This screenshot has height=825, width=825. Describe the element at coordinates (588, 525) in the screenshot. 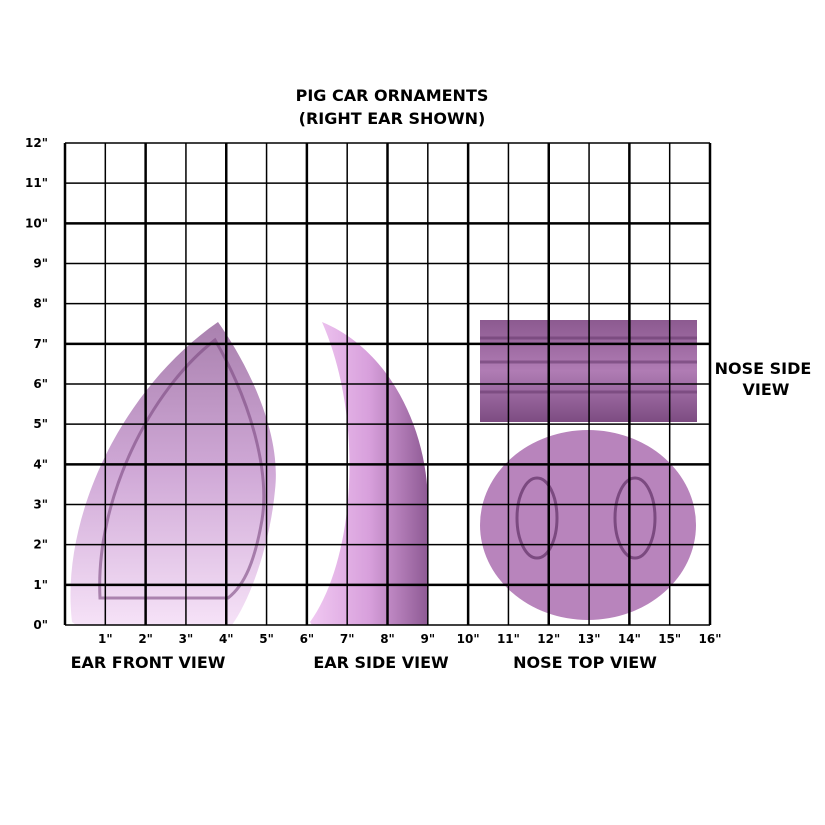

I see `nose-top` at that location.